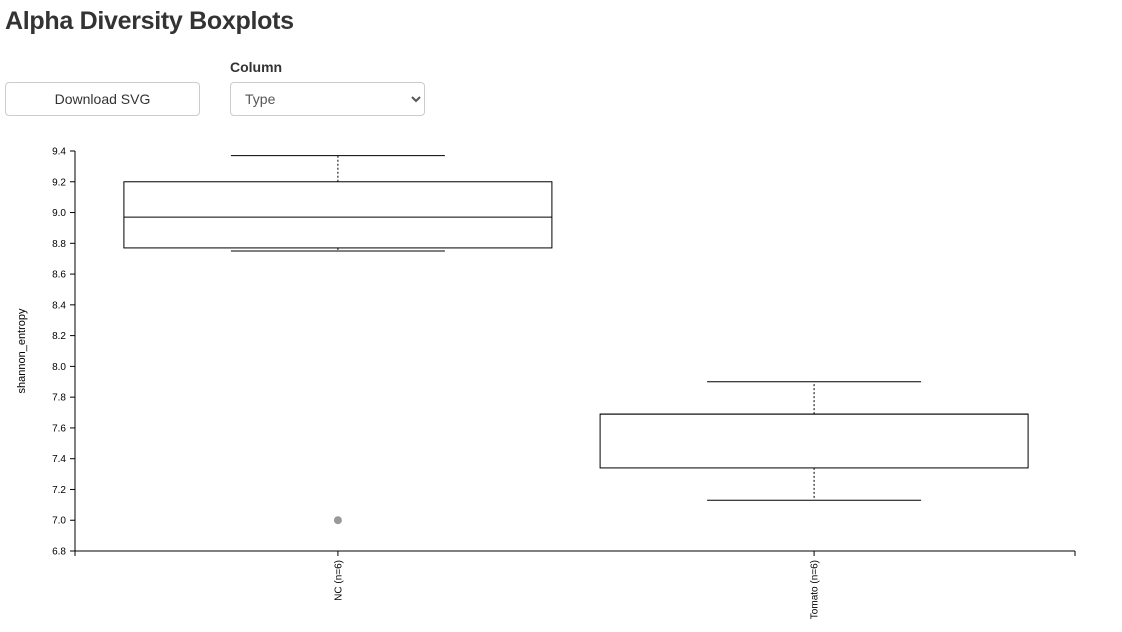 Image resolution: width=1122 pixels, height=632 pixels. What do you see at coordinates (815, 589) in the screenshot?
I see `x-tick-label: Tomato (n=6)` at bounding box center [815, 589].